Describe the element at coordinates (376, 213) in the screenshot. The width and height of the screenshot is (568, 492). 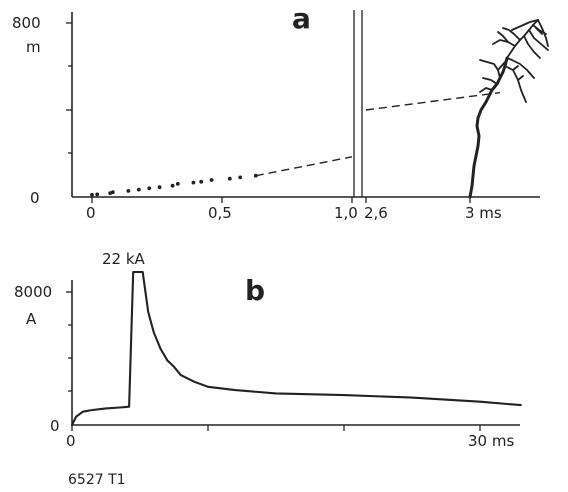
I see `panel-a-xtick-label-2-6: 2,6` at that location.